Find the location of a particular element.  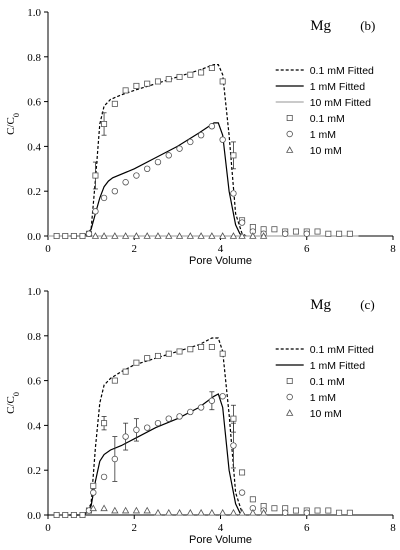

y-axis-label-subscript: 0 is located at coordinates (16, 394).